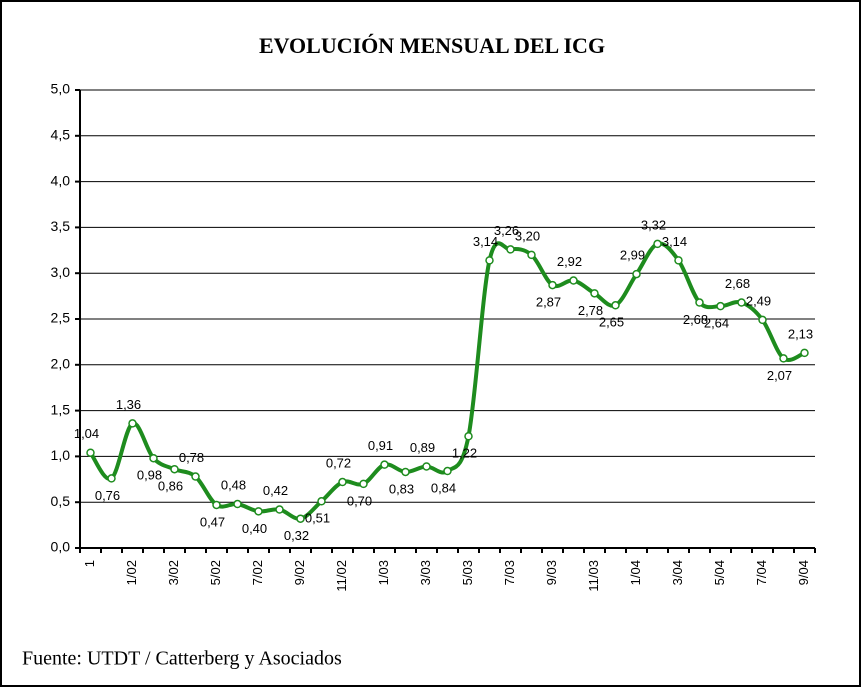 This screenshot has height=687, width=861. Describe the element at coordinates (341, 576) in the screenshot. I see `x-tick-label: 11/02` at that location.